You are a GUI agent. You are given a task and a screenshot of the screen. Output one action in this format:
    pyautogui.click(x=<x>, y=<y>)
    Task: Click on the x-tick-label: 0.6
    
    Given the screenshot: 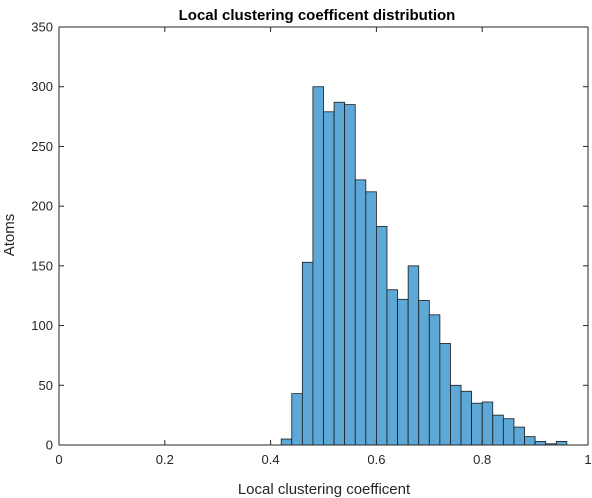 What is the action you would take?
    pyautogui.click(x=376, y=459)
    